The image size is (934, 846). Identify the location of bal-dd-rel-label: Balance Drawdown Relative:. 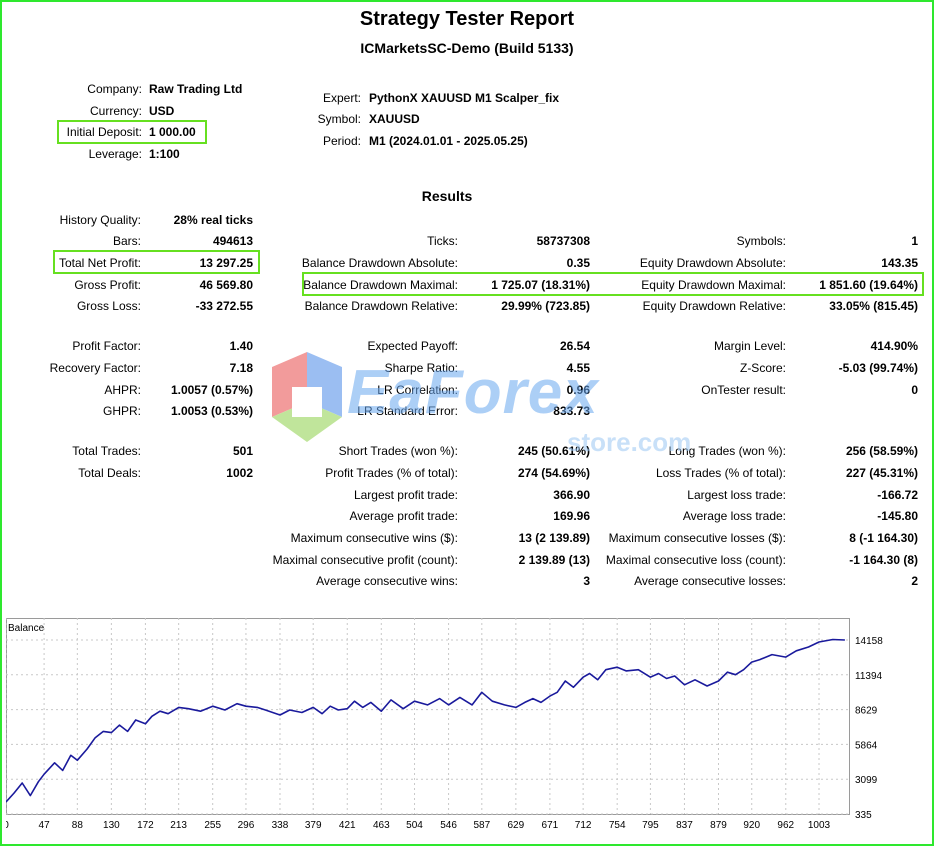
(381, 306).